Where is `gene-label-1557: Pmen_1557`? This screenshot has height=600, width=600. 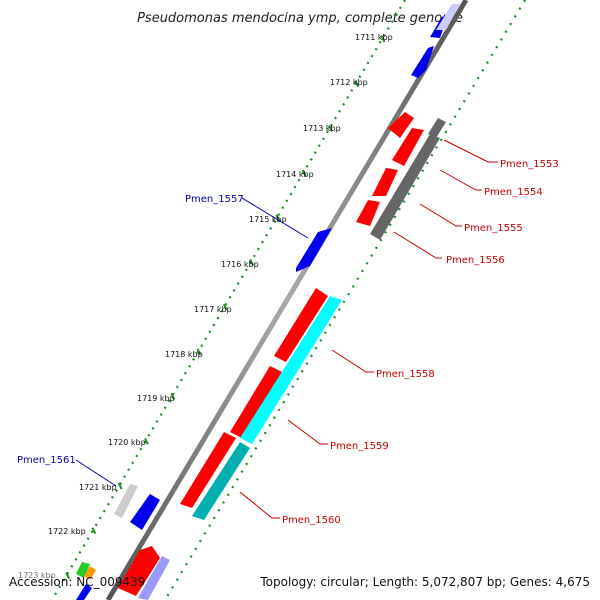 gene-label-1557: Pmen_1557 is located at coordinates (214, 199).